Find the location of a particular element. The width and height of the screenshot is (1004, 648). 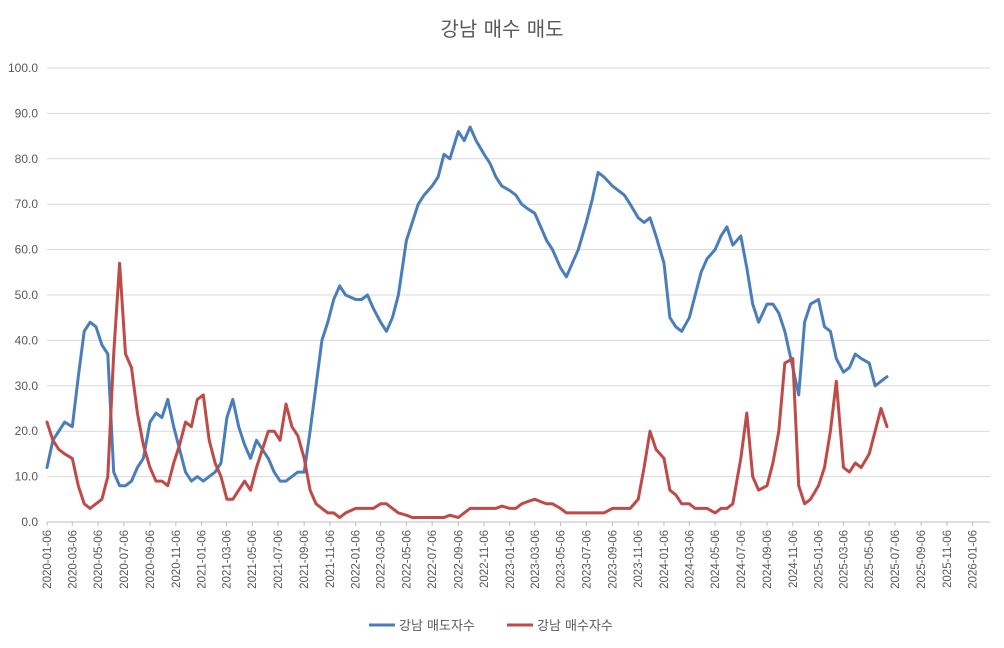

x-tick-label: 2020-07-06 is located at coordinates (125, 559).